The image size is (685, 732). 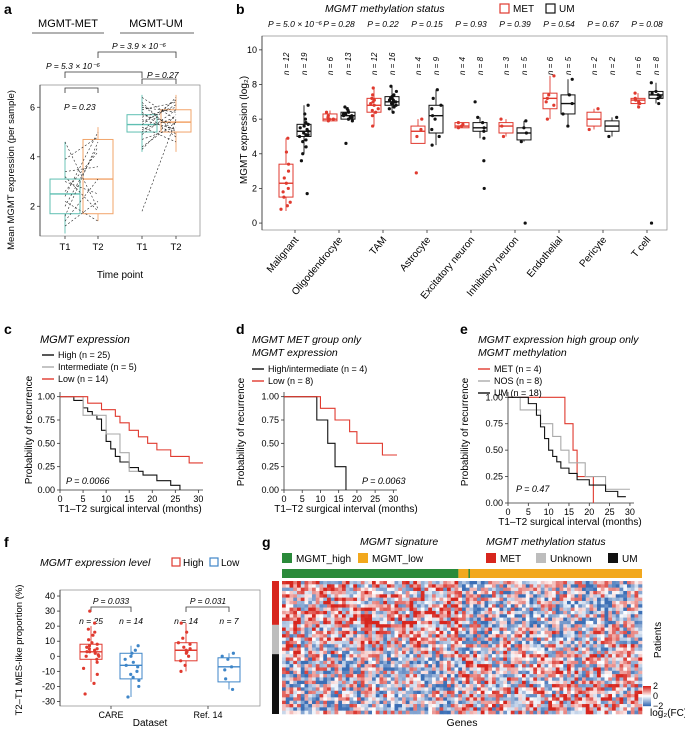 What do you see at coordinates (159, 122) in the screenshot?
I see `a-pair-line-um` at bounding box center [159, 122].